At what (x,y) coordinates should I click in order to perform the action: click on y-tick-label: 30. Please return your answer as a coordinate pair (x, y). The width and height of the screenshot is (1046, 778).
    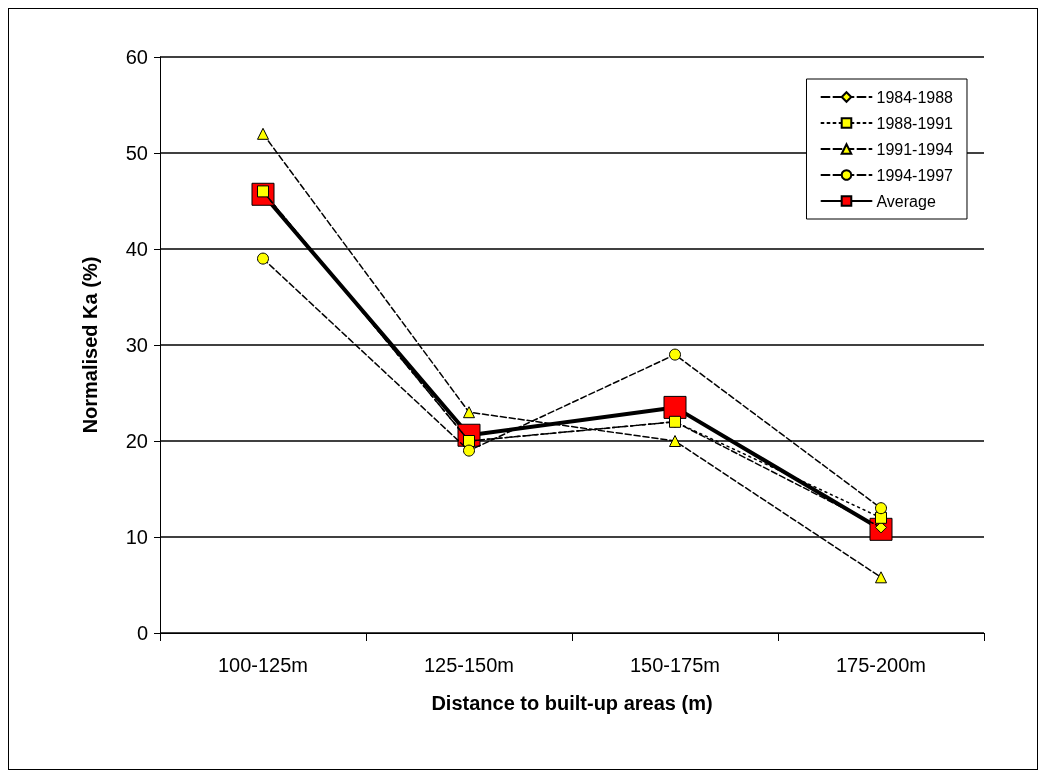
    Looking at the image, I should click on (136, 345).